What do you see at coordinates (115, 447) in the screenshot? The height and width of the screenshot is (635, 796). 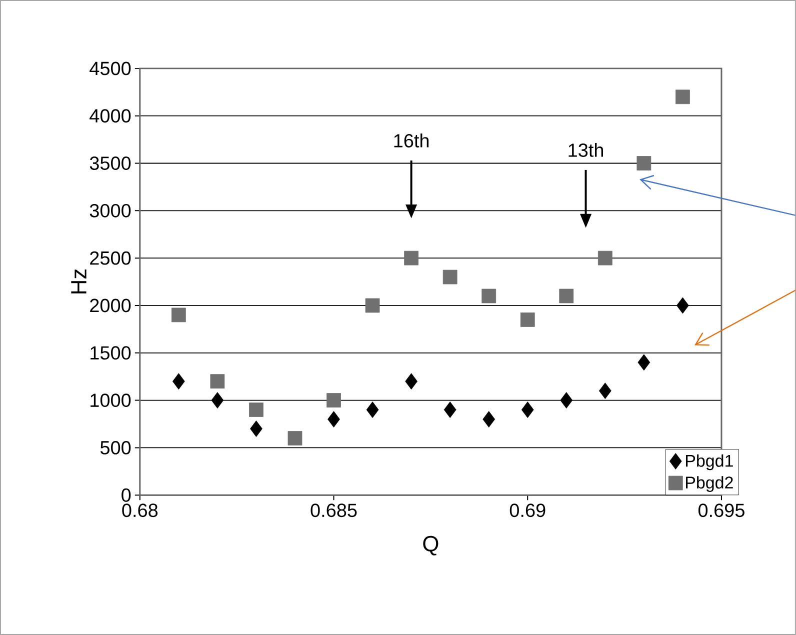 I see `y-tick-label: 500` at bounding box center [115, 447].